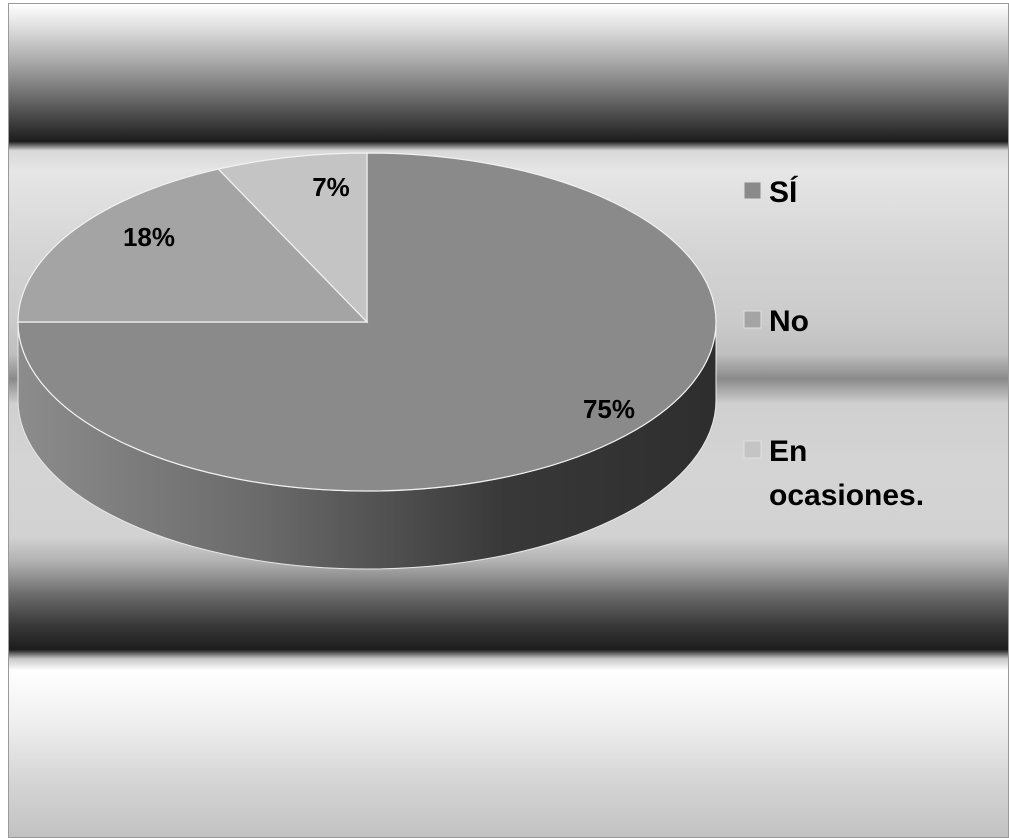 The width and height of the screenshot is (1009, 838). What do you see at coordinates (846, 473) in the screenshot?
I see `legend-label-3: En ocasiones.` at bounding box center [846, 473].